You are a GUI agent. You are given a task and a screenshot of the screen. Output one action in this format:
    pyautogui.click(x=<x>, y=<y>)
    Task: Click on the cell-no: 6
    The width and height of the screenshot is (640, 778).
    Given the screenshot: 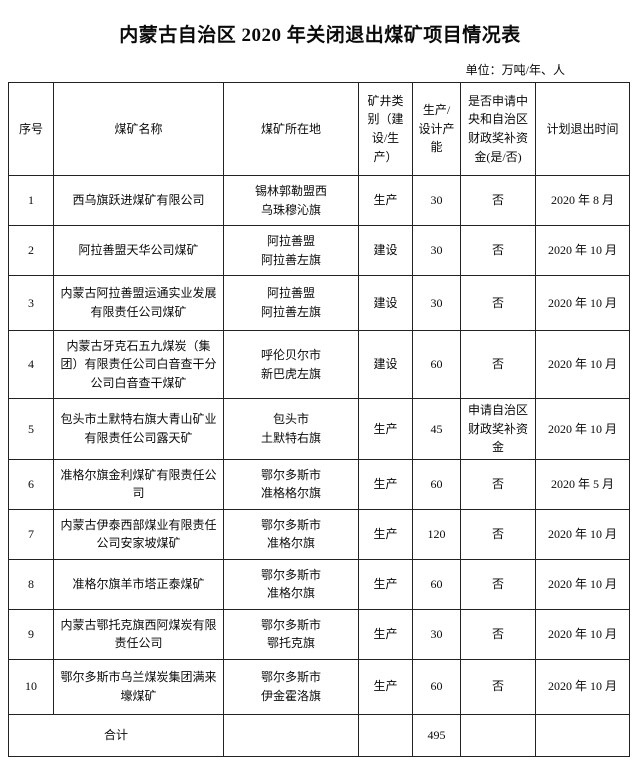 What is the action you would take?
    pyautogui.click(x=31, y=484)
    